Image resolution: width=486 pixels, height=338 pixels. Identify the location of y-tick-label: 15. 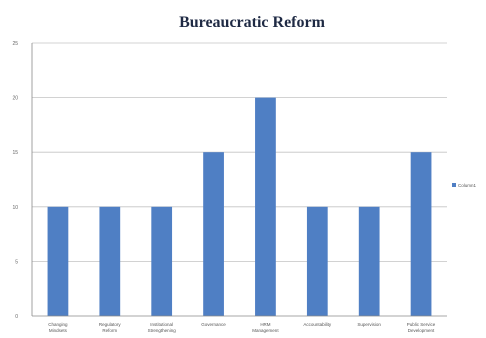
(15, 153).